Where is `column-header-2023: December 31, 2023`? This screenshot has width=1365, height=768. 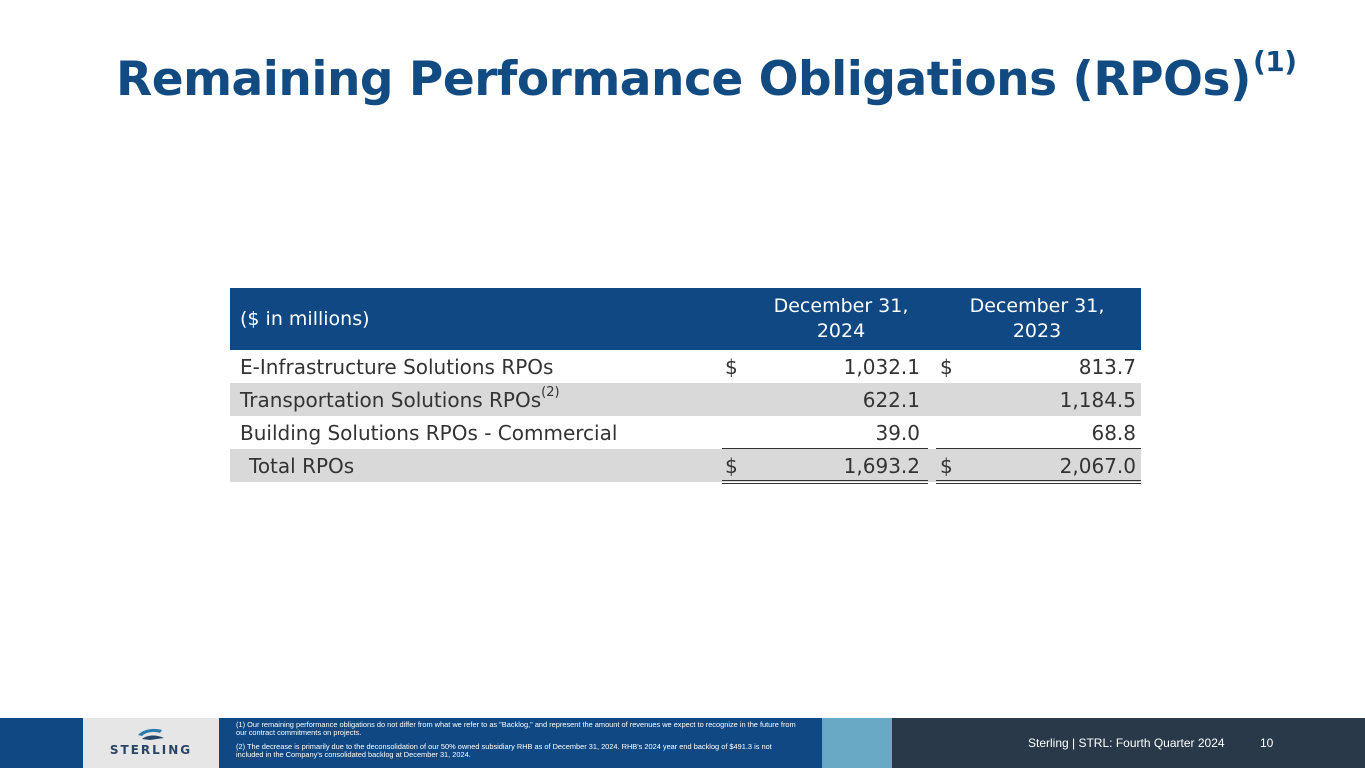
column-header-2023: December 31, 2023 is located at coordinates (1037, 318).